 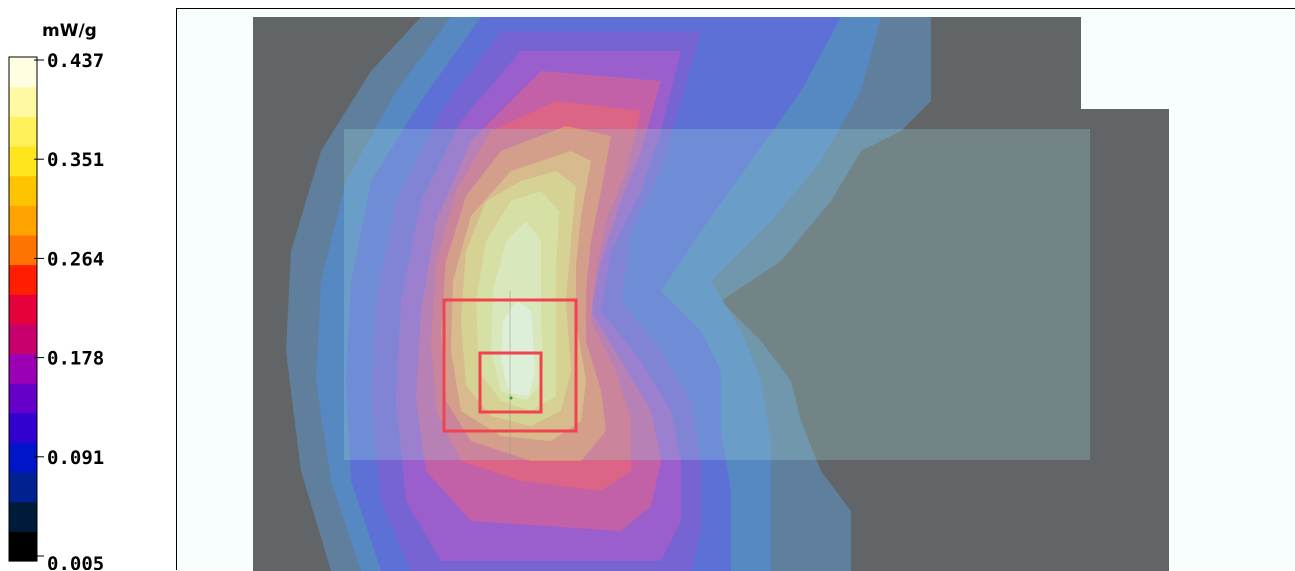 What do you see at coordinates (75, 160) in the screenshot?
I see `colorbar-tick-label: 0.351` at bounding box center [75, 160].